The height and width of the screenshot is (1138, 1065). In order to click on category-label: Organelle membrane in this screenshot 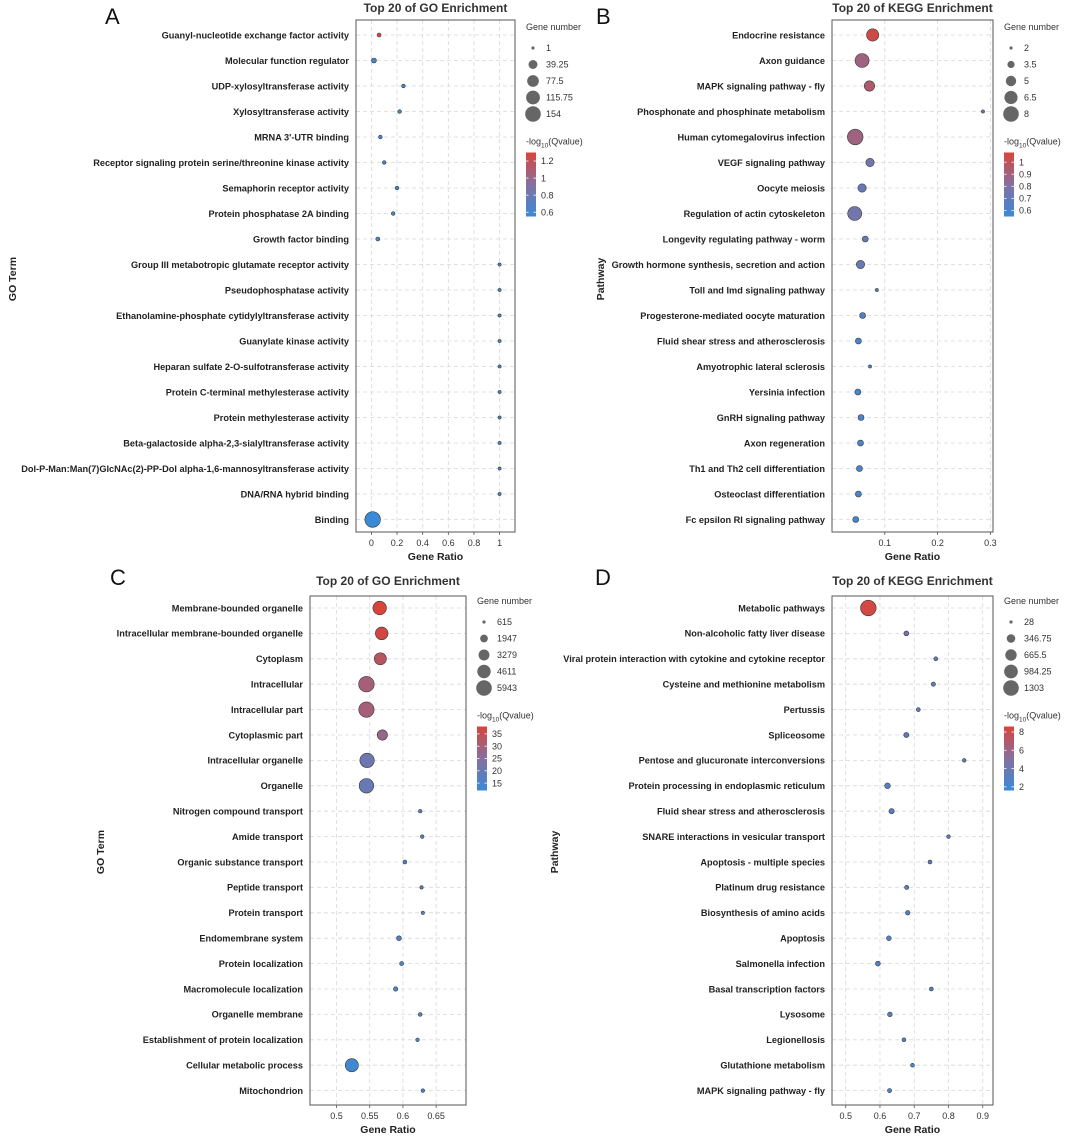, I will do `click(257, 1015)`.